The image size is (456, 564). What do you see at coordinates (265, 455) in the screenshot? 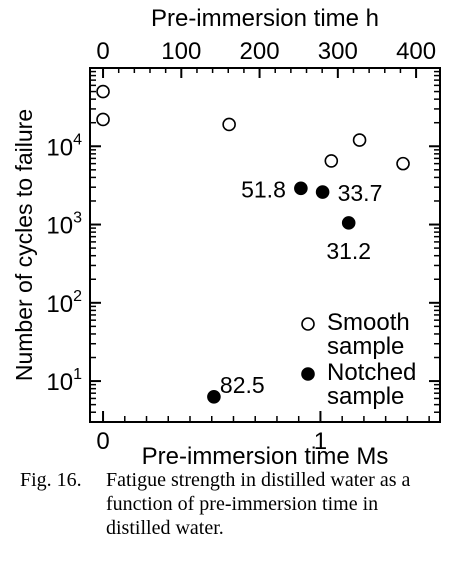
I see `x-axis-label: Pre-immersion time Ms` at bounding box center [265, 455].